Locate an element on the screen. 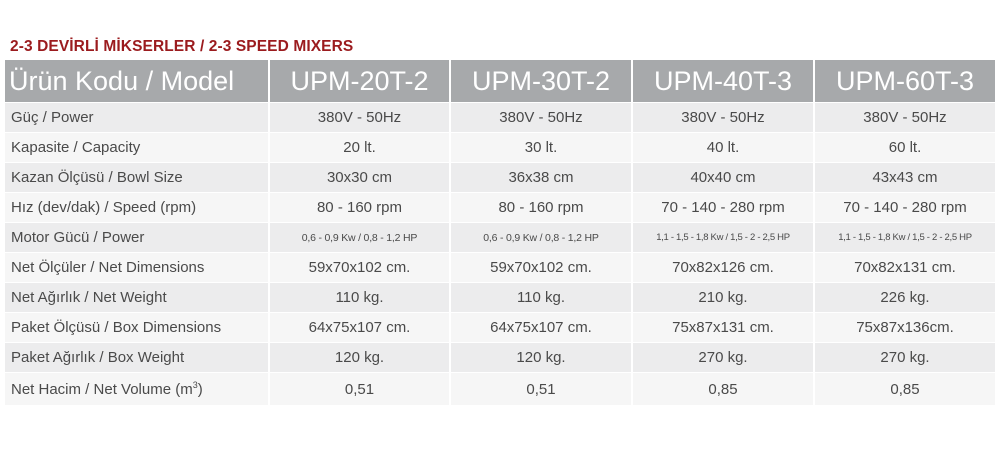 The width and height of the screenshot is (1000, 454). model-header: UPM-30T-2 is located at coordinates (541, 81).